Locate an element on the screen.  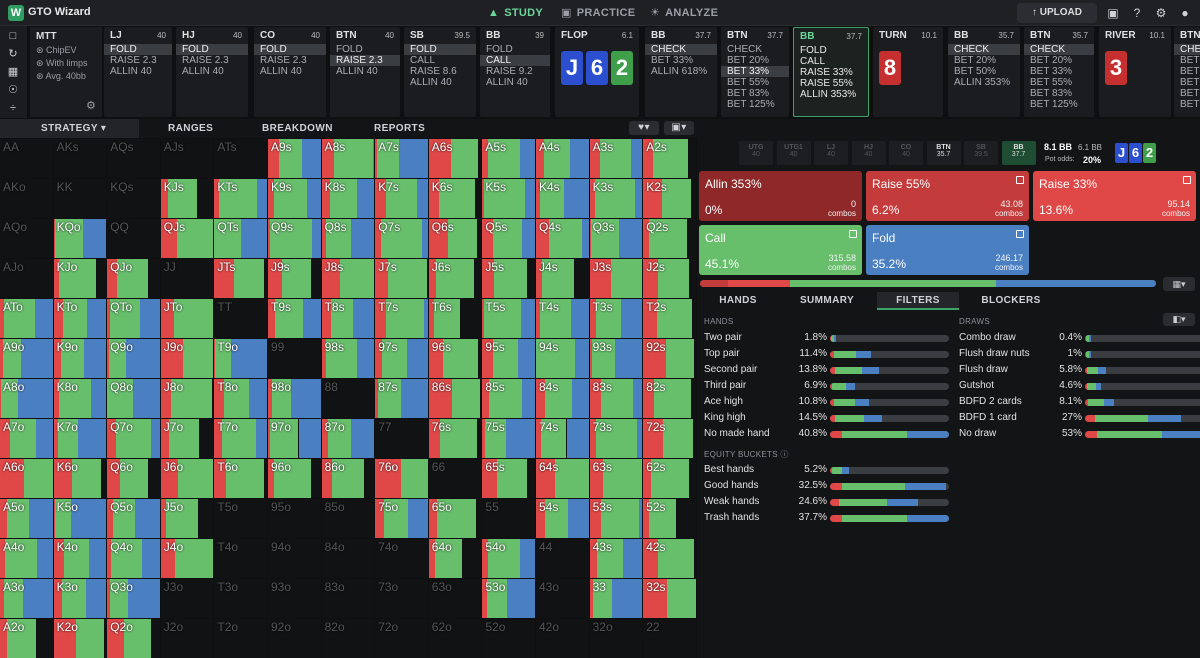
node-action: BET 20% is located at coordinates (1051, 60).